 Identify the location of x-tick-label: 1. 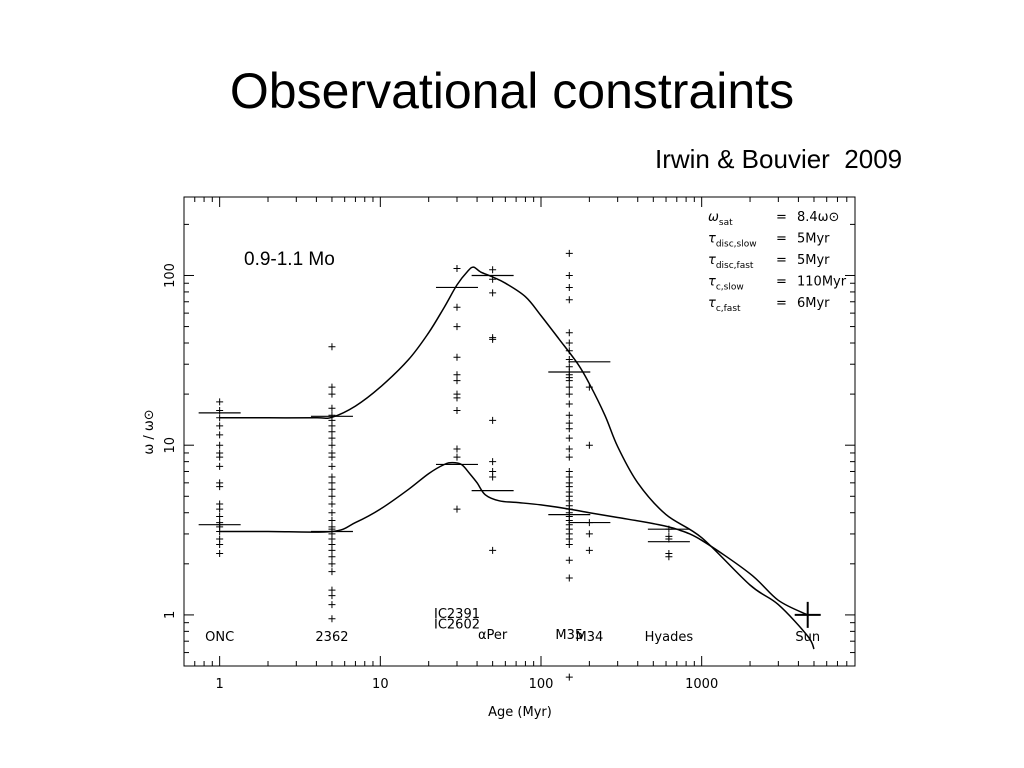
(220, 684).